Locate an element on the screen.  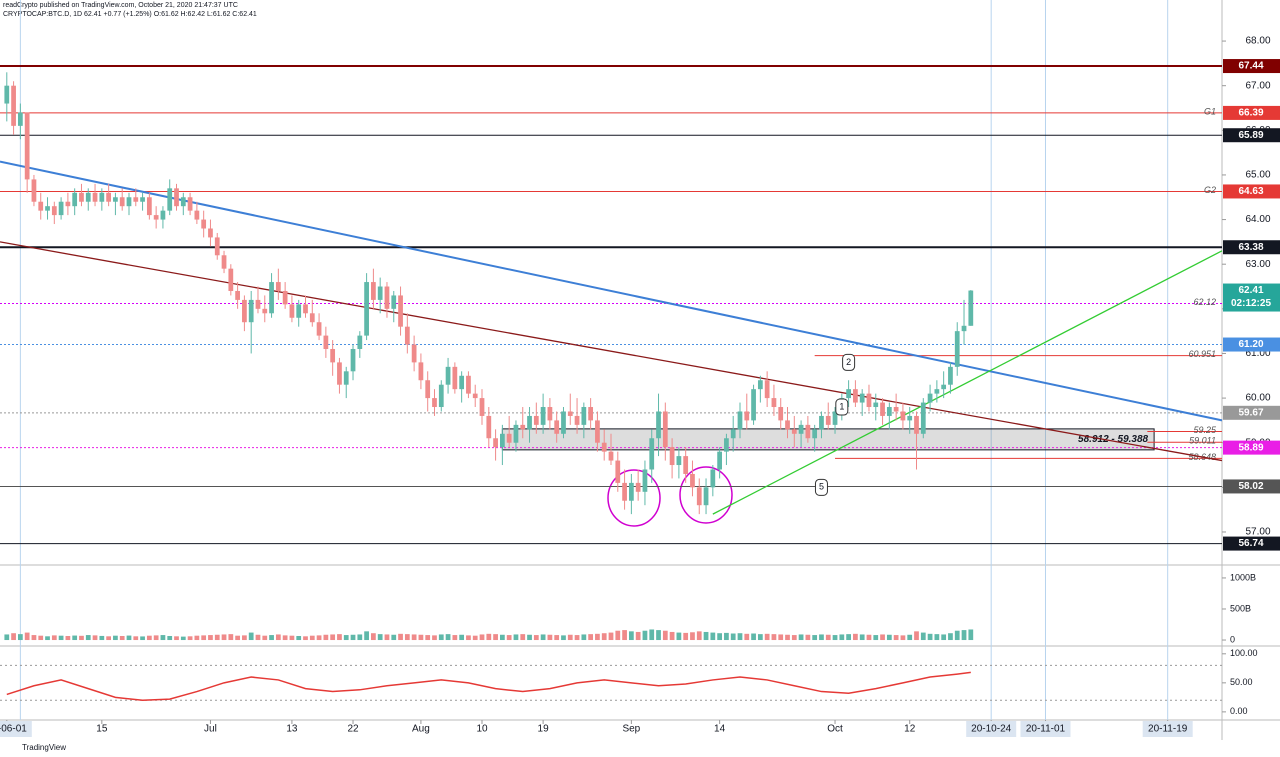
x-tick-label: 19 is located at coordinates (544, 729).